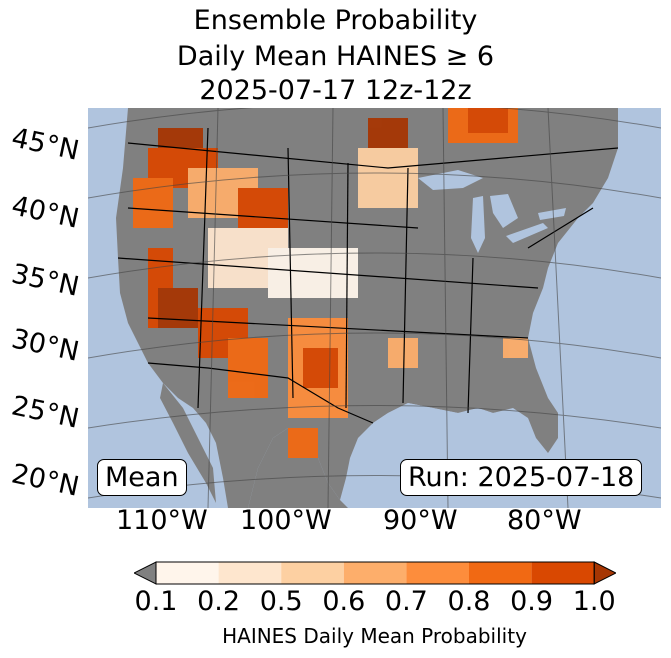 This screenshot has height=658, width=671. What do you see at coordinates (45, 412) in the screenshot?
I see `lat-label-25: 25°N` at bounding box center [45, 412].